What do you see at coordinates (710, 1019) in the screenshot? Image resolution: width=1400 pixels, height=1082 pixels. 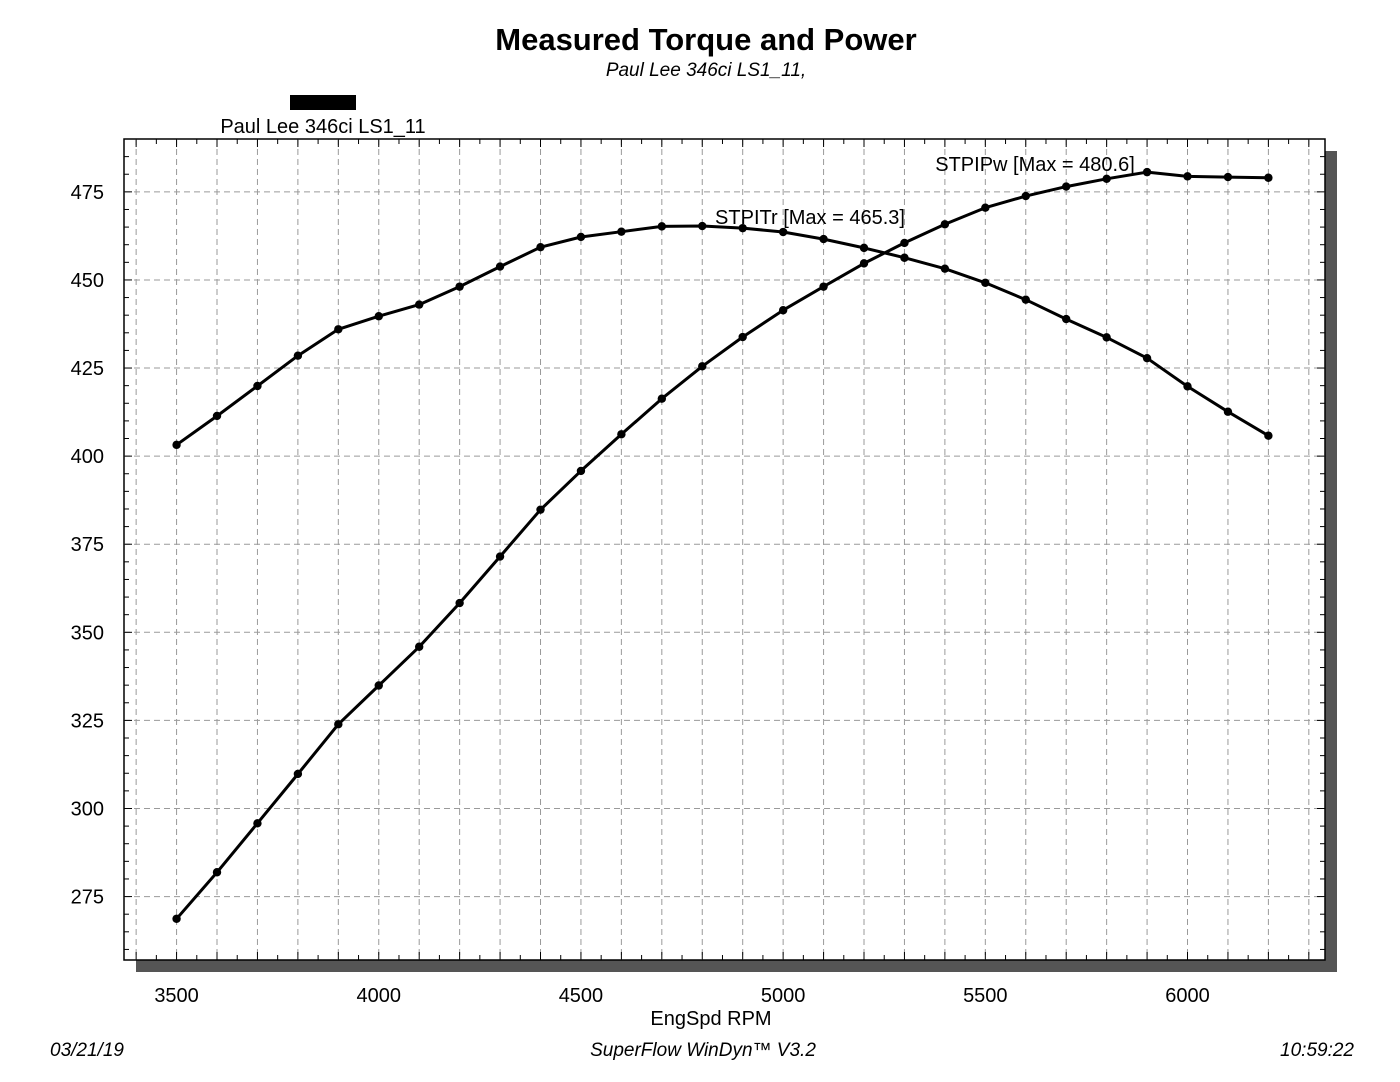 I see `x-axis-label: EngSpd RPM` at bounding box center [710, 1019].